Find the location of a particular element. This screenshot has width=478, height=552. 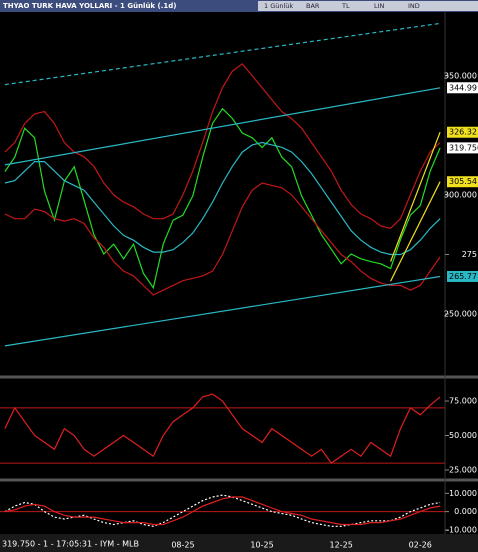

chart-title: THYAO TURK HAVA YOLLARI - 1 Günlük (.1d) is located at coordinates (89, 6).